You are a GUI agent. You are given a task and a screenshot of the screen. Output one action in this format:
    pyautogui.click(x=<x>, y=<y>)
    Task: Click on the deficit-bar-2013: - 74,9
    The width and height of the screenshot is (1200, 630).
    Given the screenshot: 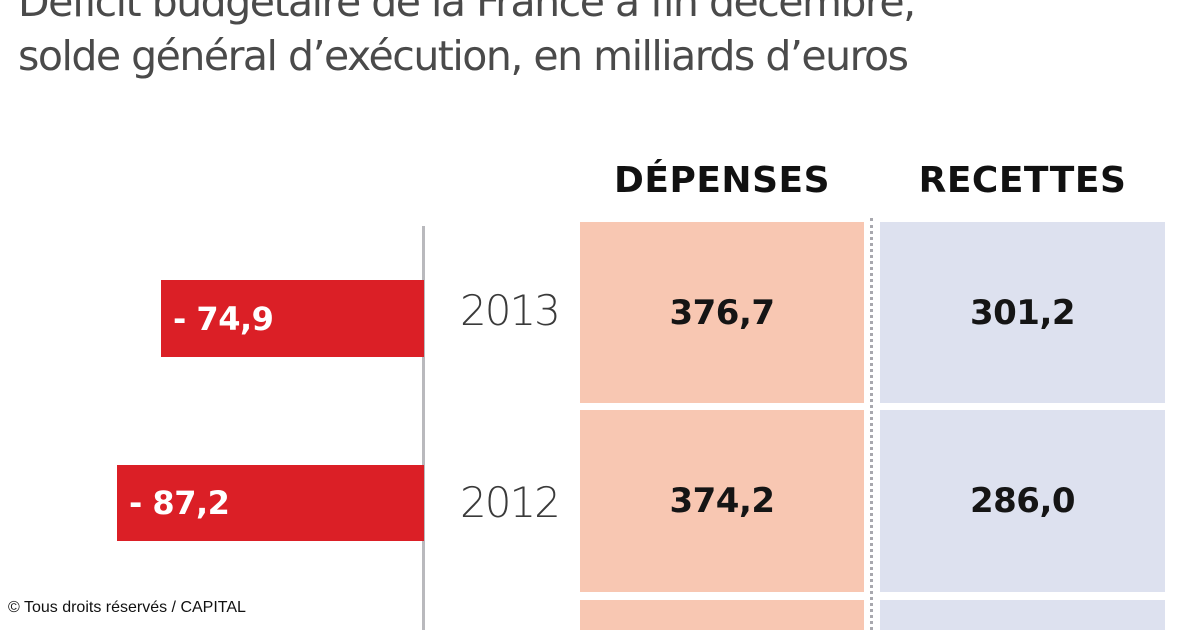 What is the action you would take?
    pyautogui.click(x=292, y=318)
    